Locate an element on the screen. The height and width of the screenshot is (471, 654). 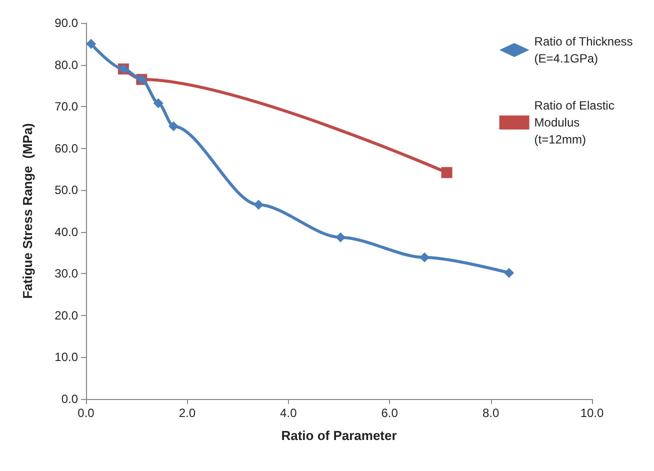
x-tick-label: 0.0 is located at coordinates (86, 413).